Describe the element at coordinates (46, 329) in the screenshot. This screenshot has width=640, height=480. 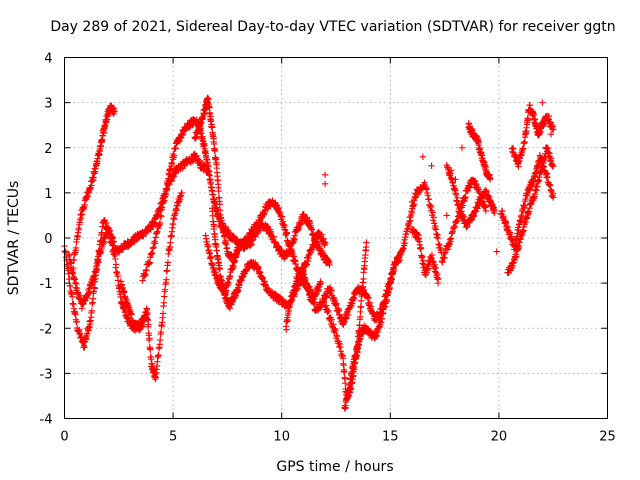
I see `y-tick-label: -2` at that location.